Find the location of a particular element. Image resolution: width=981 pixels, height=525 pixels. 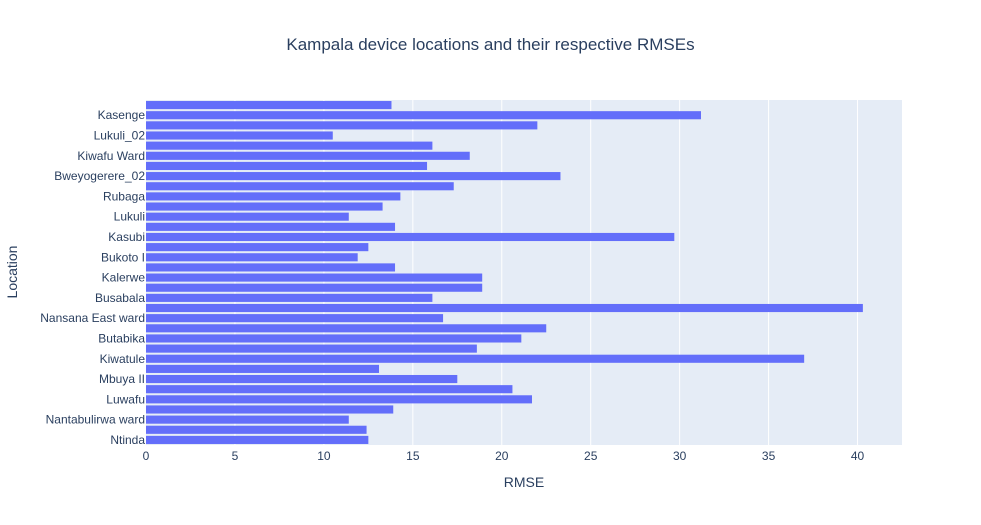

y-tick-label: Kalerwe is located at coordinates (124, 278).